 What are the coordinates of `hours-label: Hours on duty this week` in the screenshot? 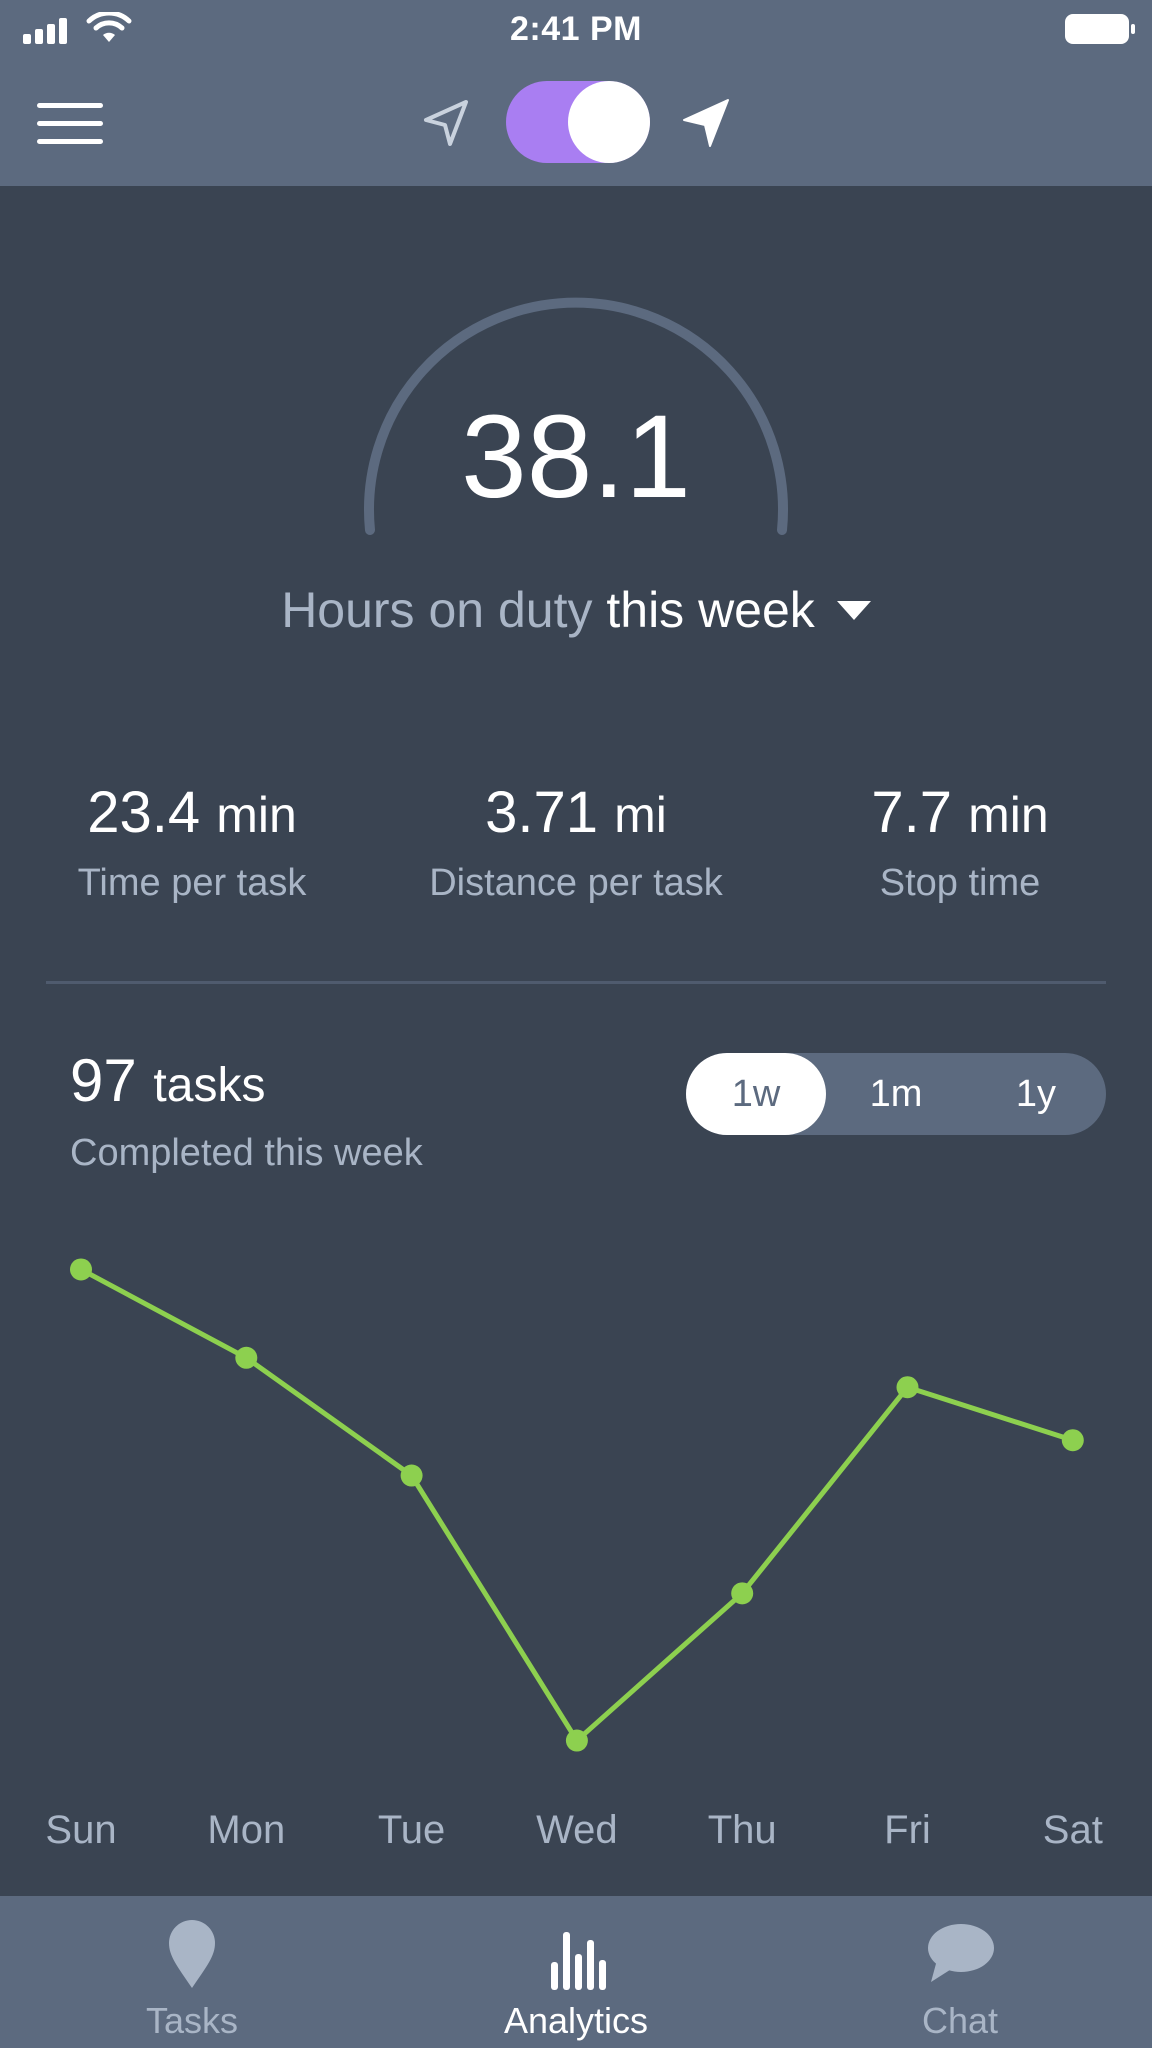 It's located at (576, 610).